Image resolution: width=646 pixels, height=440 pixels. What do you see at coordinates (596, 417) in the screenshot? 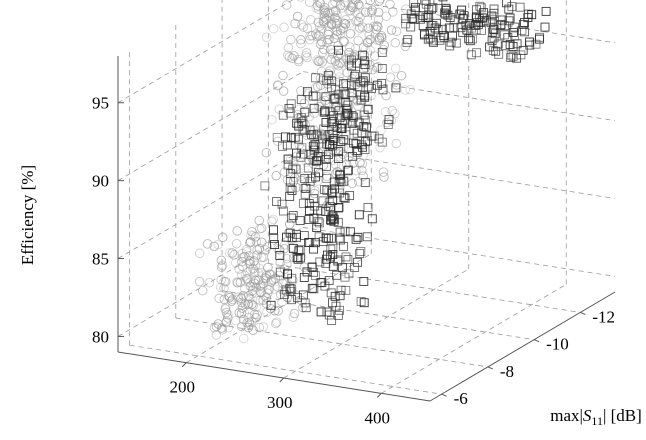
I see `y-axis-label: max|S11| [dB]` at bounding box center [596, 417].